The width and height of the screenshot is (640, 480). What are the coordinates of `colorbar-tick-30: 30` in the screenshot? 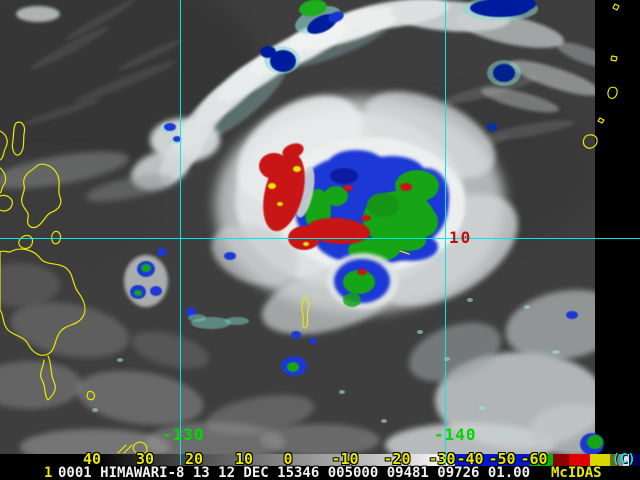 It's located at (145, 459).